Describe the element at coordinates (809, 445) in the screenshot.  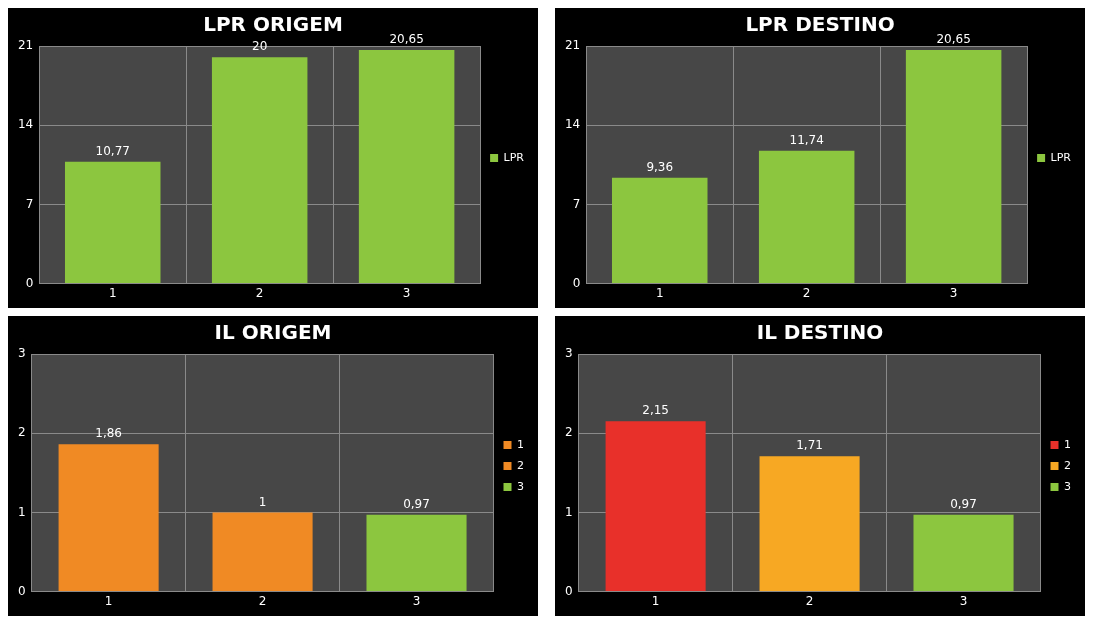
I see `data-label: 1,71` at that location.